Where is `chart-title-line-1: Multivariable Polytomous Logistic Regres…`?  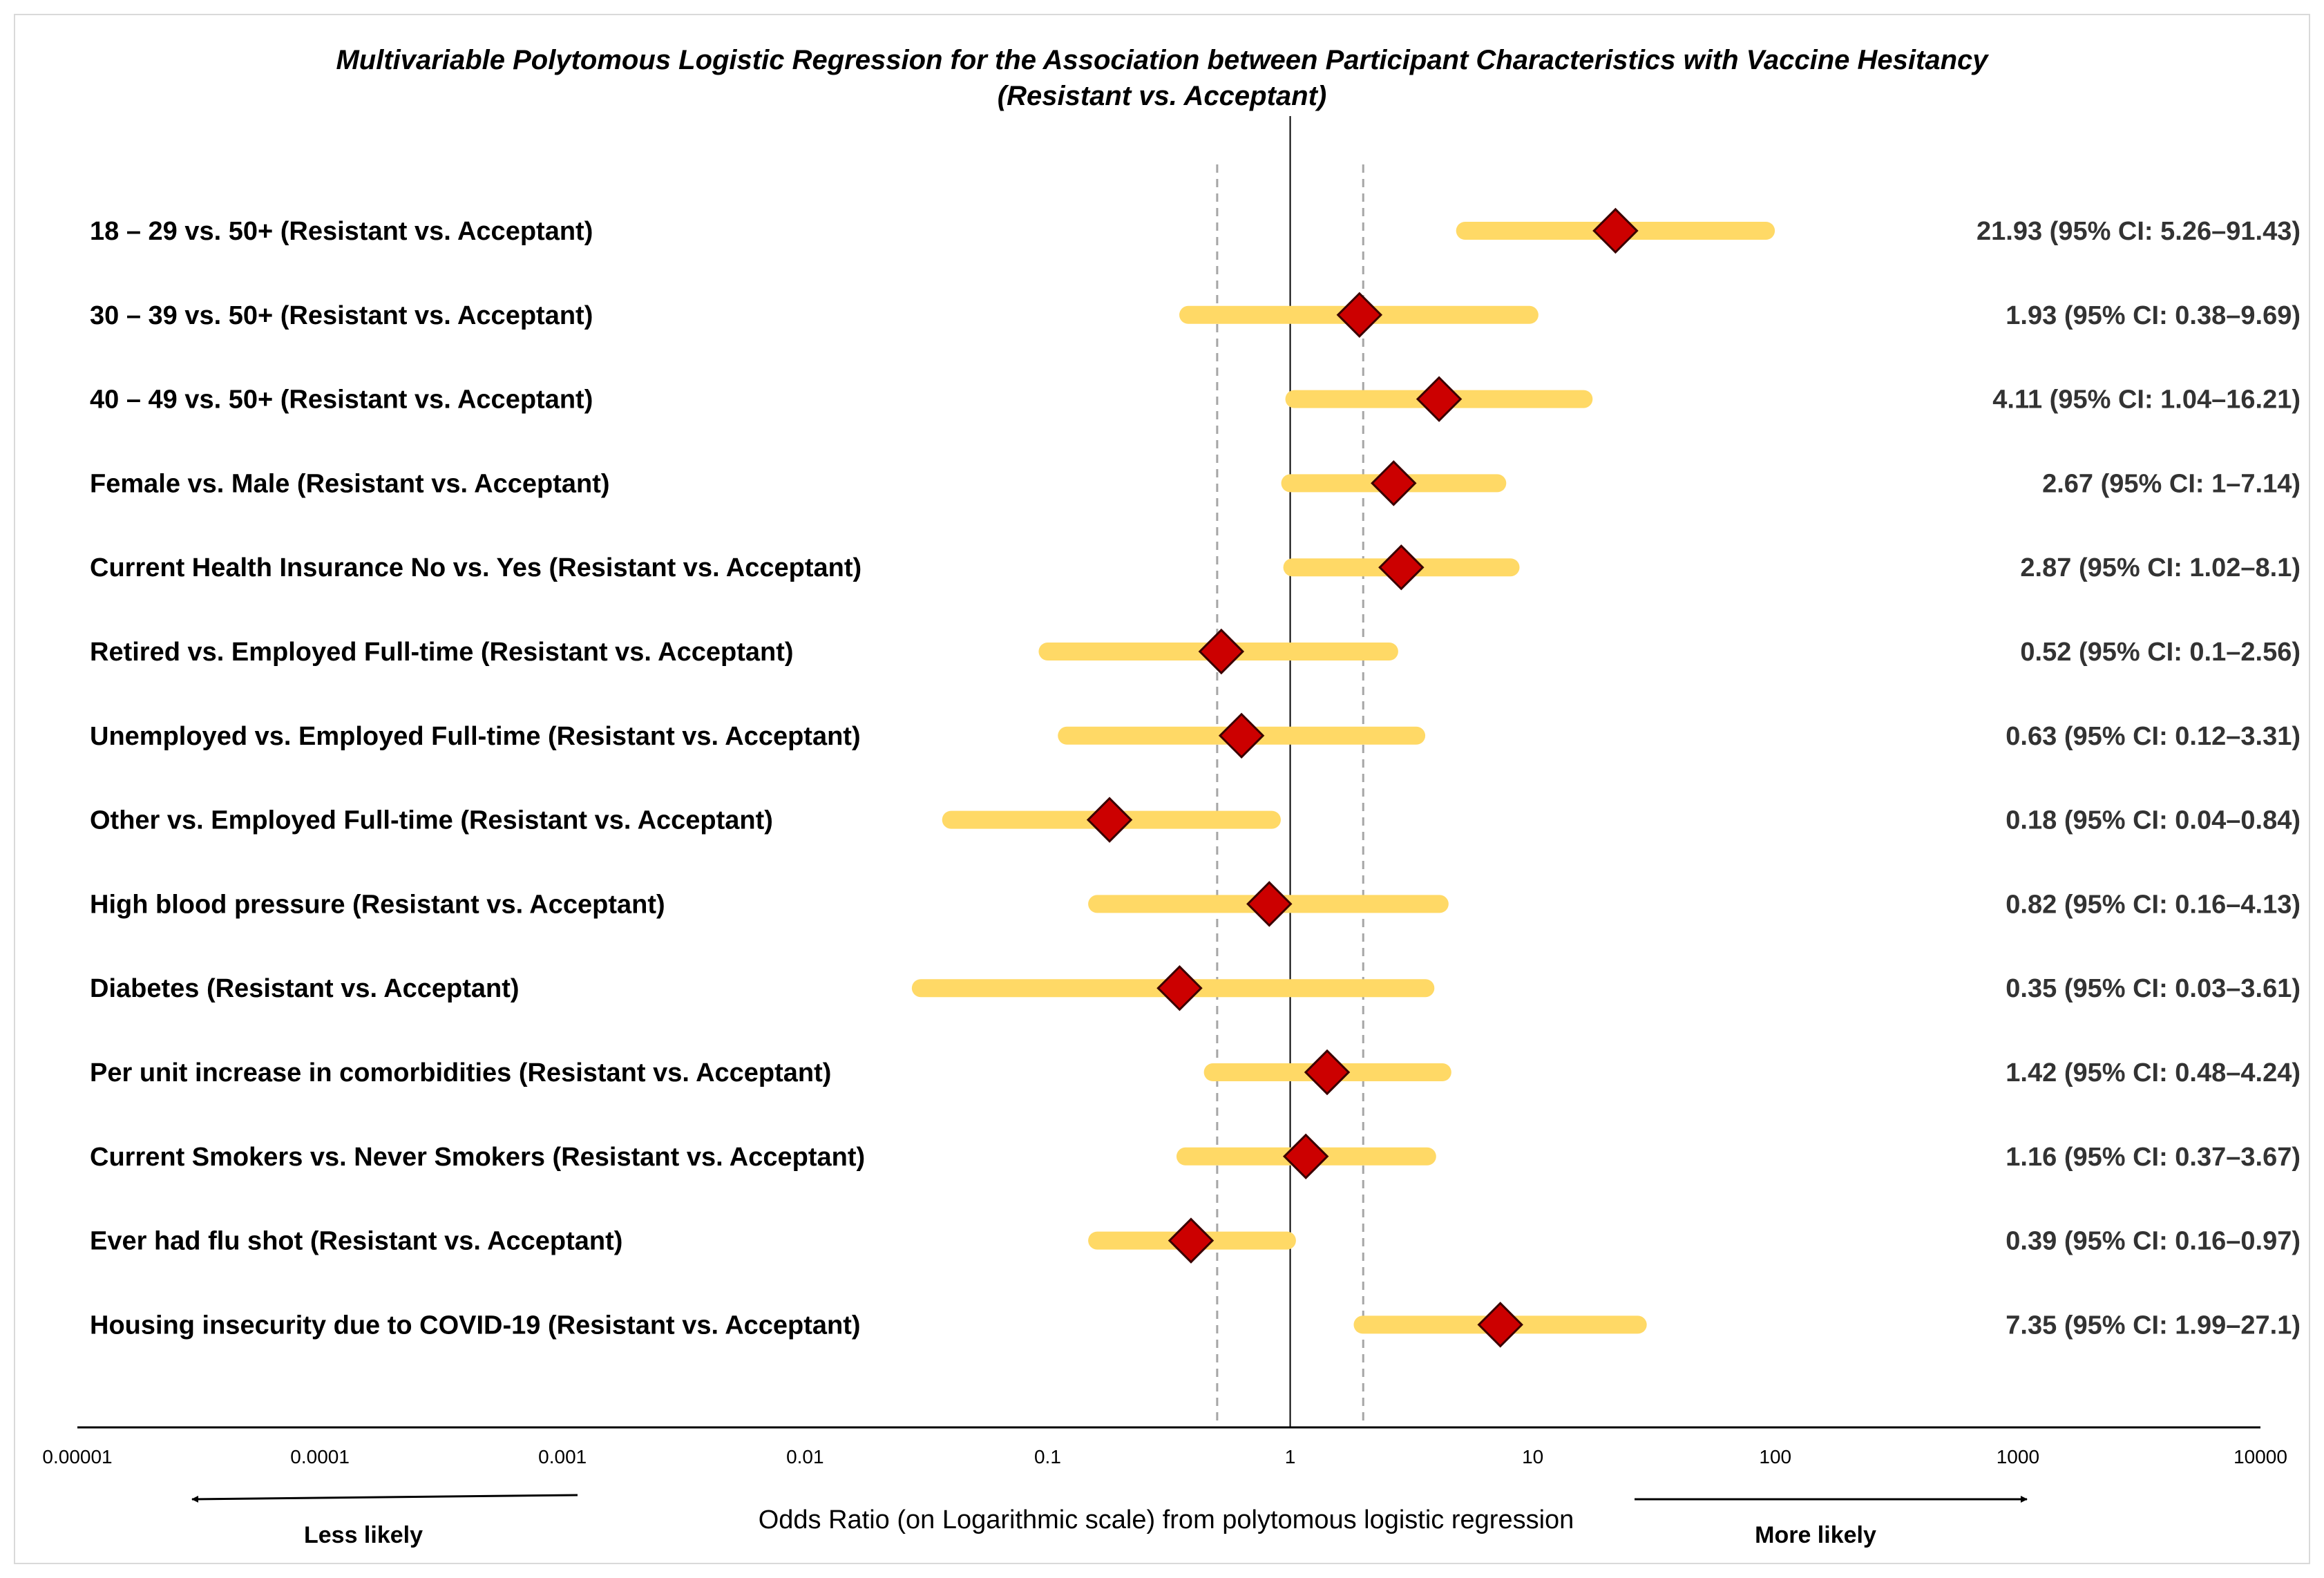
chart-title-line-1: Multivariable Polytomous Logistic Regres… is located at coordinates (1162, 60).